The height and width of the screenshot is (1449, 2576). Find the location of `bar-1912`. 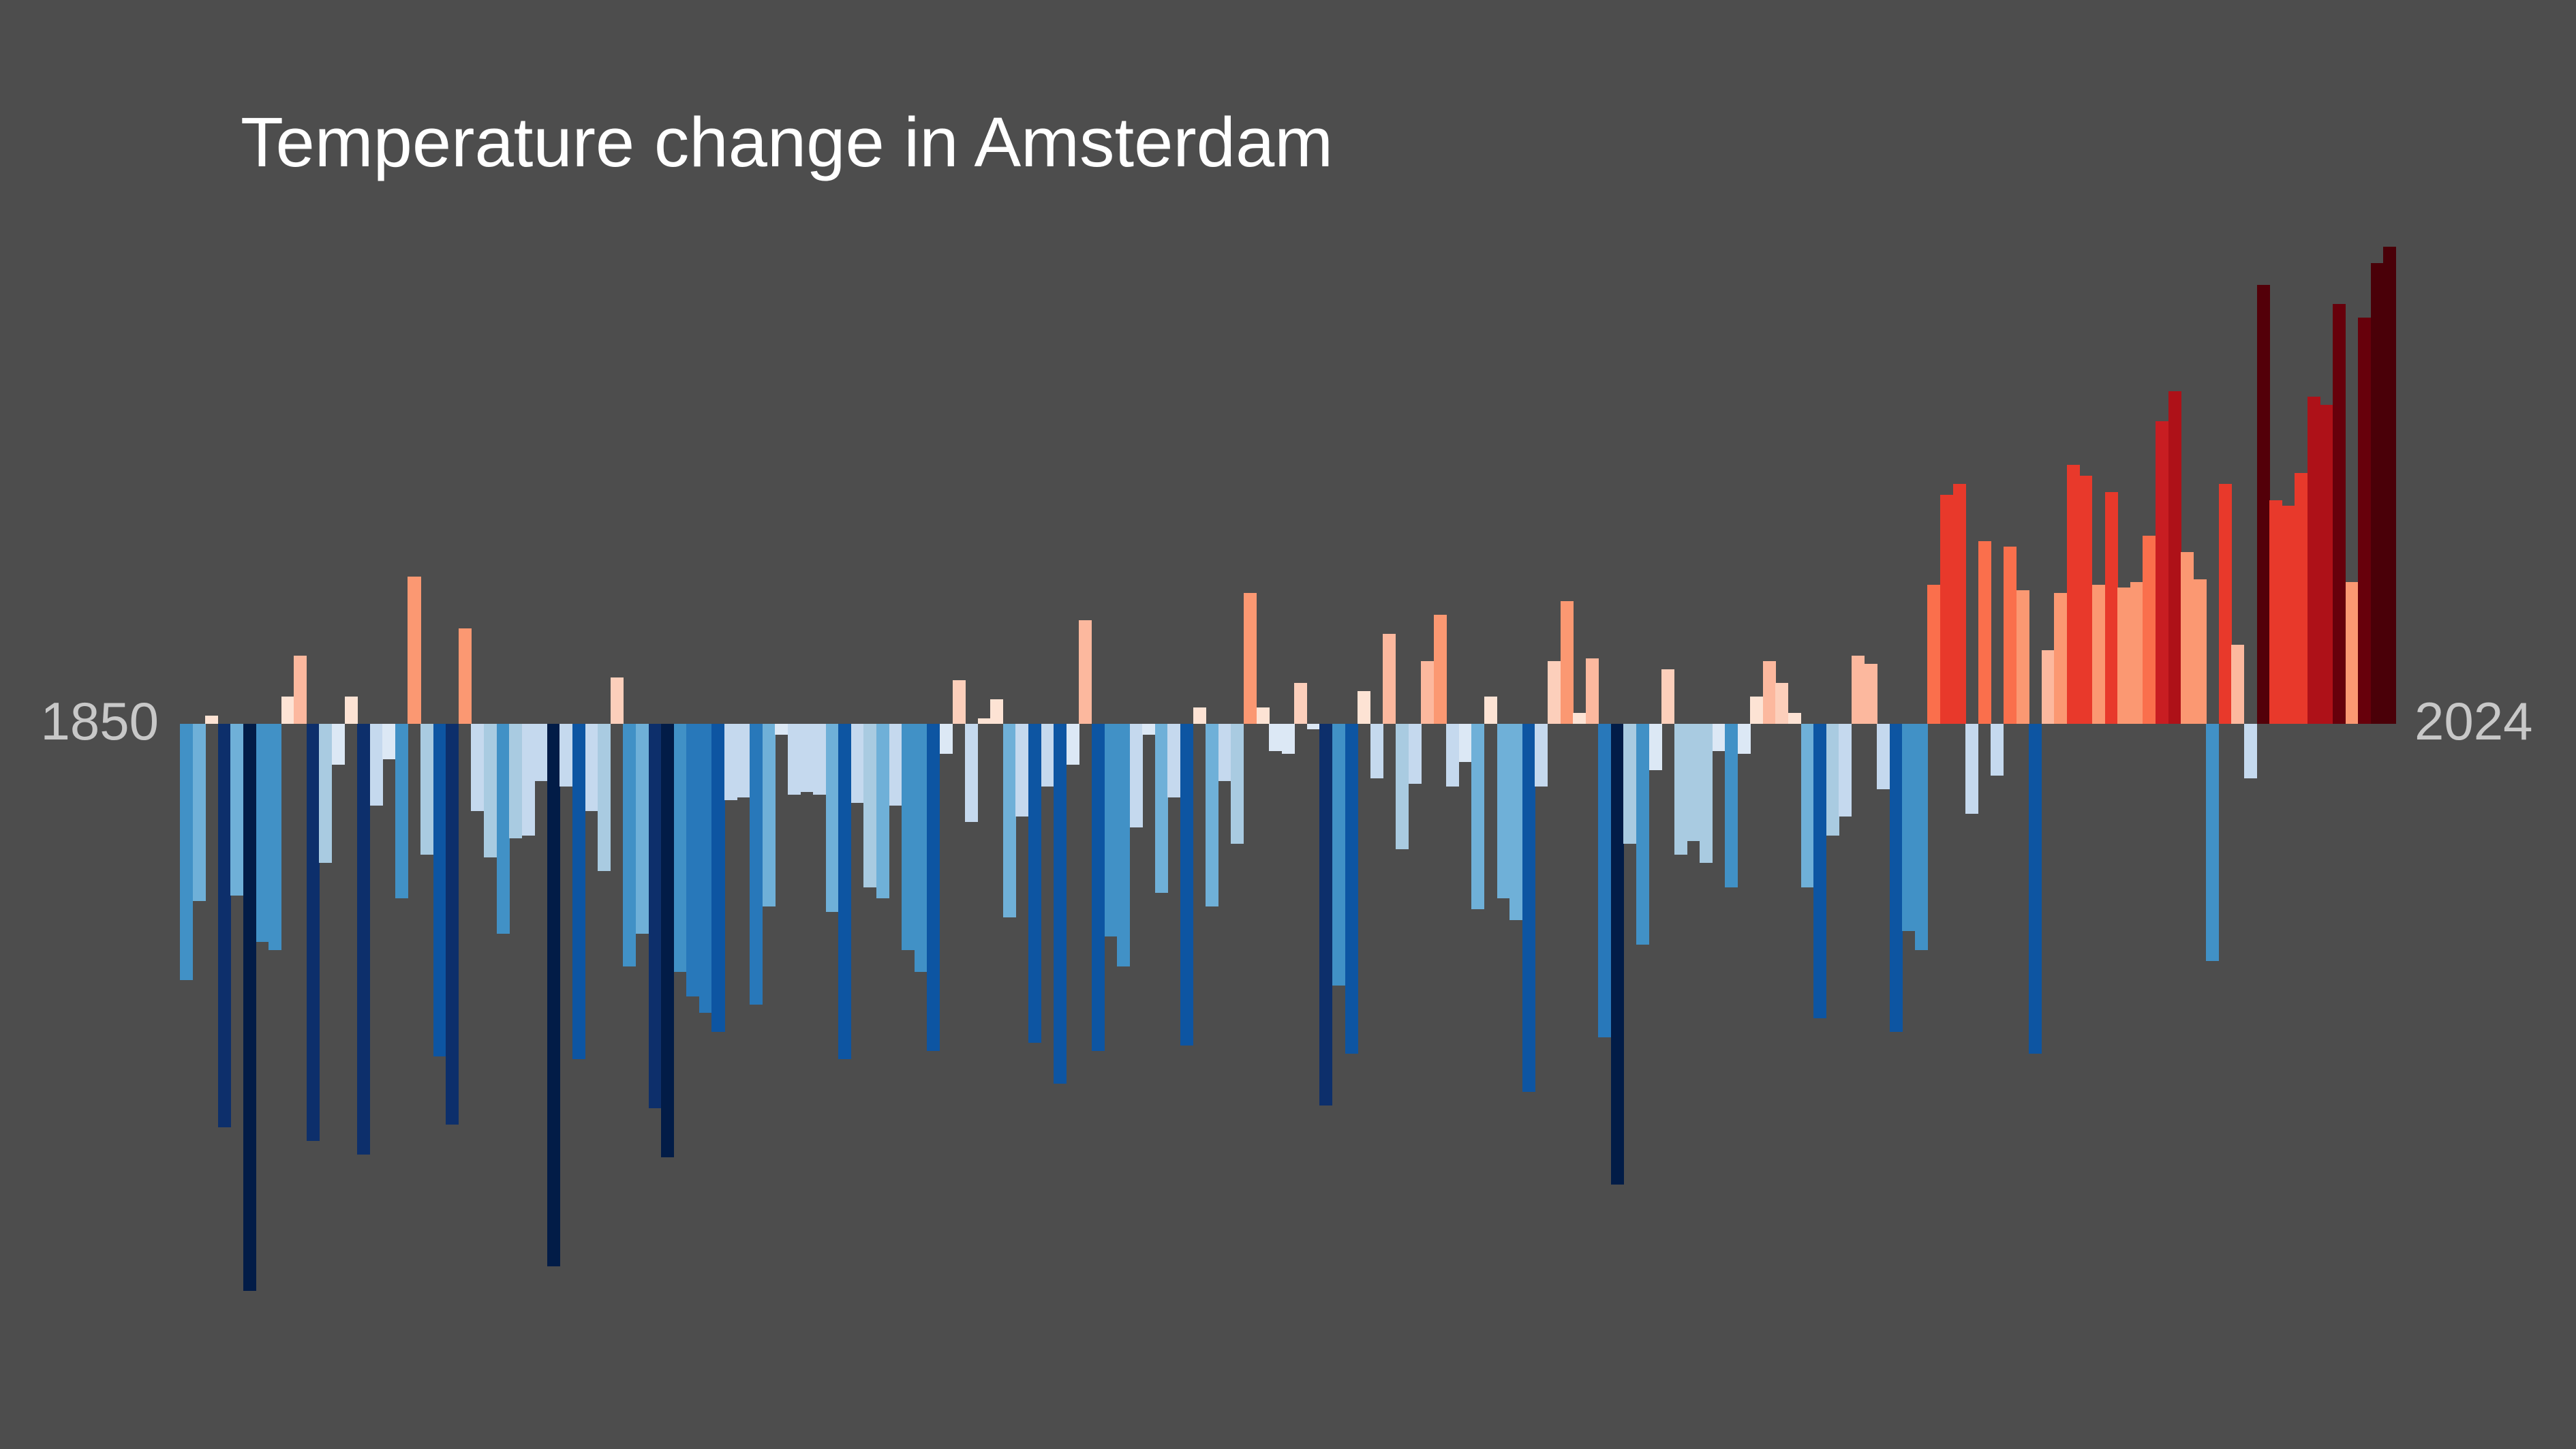

bar-1912 is located at coordinates (972, 773).